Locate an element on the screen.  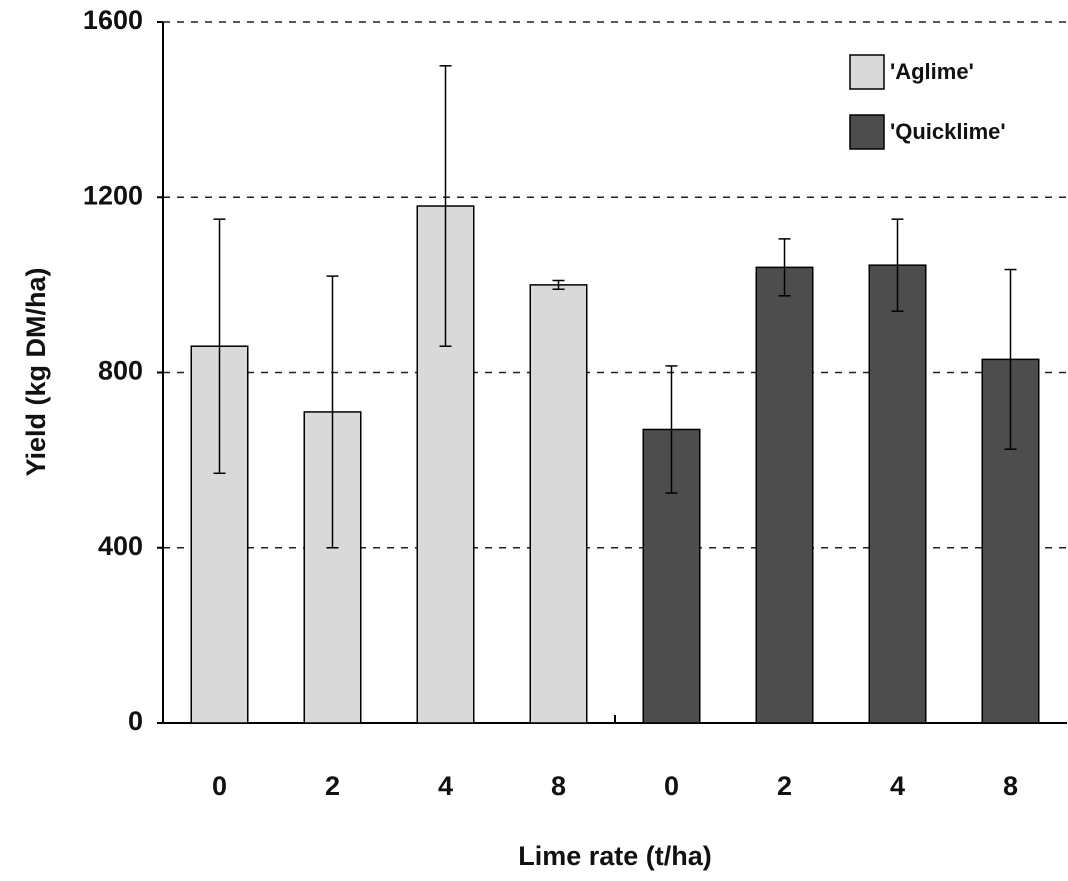
y-tick-label: 400 is located at coordinates (120, 546).